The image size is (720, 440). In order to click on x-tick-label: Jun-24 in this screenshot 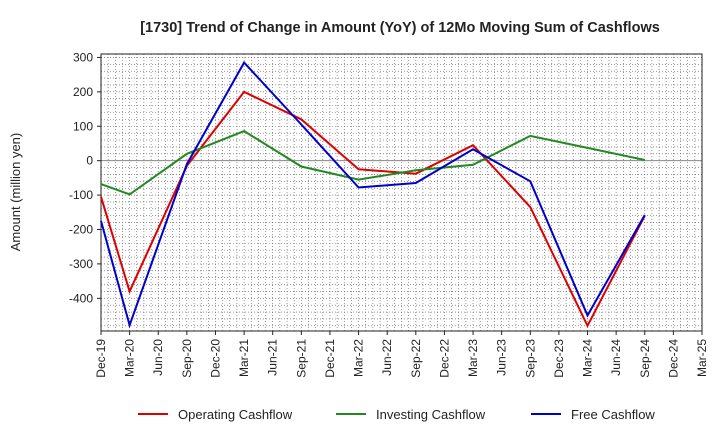, I will do `click(616, 357)`.